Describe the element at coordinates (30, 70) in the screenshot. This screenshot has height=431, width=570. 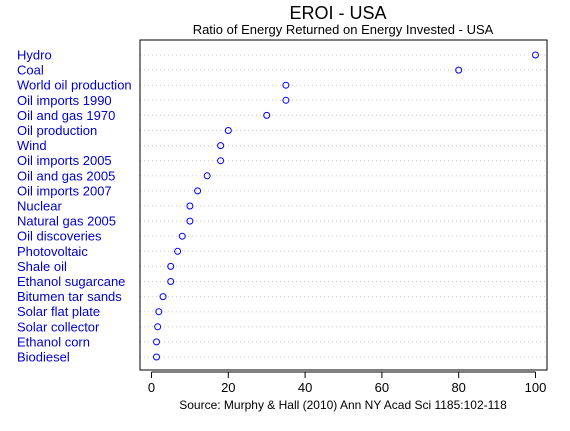
I see `category-label: Coal` at that location.